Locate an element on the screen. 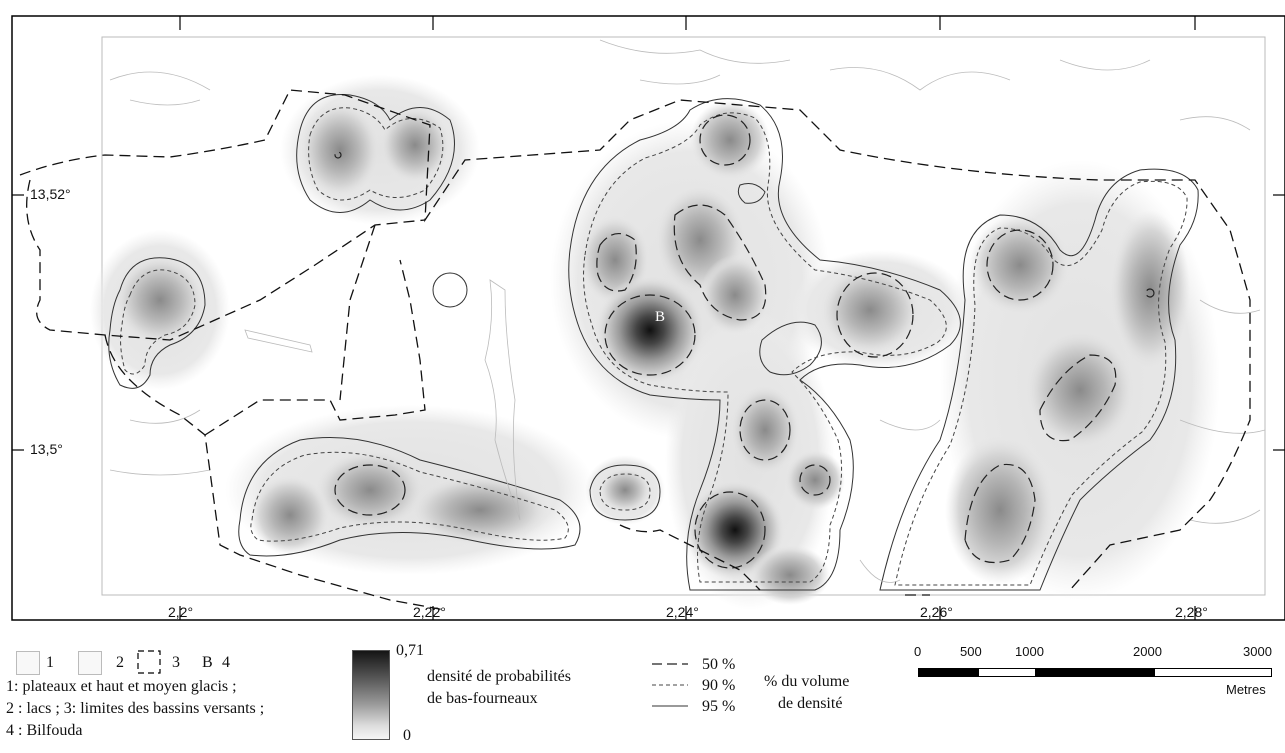  lon-label-1: 2,2° is located at coordinates (181, 612).